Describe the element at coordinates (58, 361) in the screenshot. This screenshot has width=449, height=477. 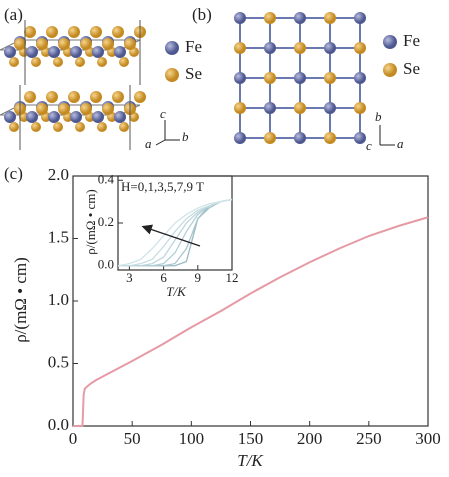
I see `y-tick-label: 0.5` at that location.